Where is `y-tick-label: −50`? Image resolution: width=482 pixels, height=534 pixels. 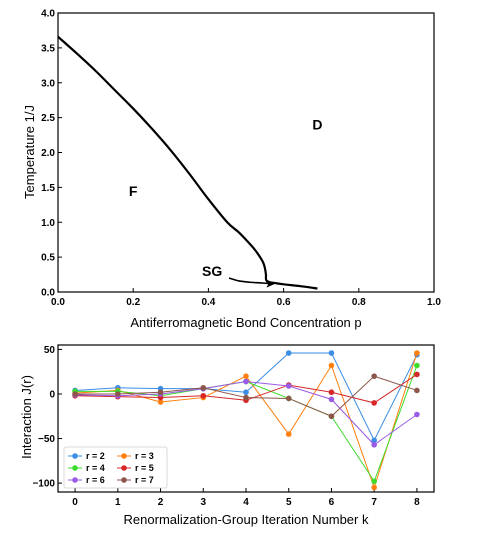 y-tick-label: −50 is located at coordinates (46, 439).